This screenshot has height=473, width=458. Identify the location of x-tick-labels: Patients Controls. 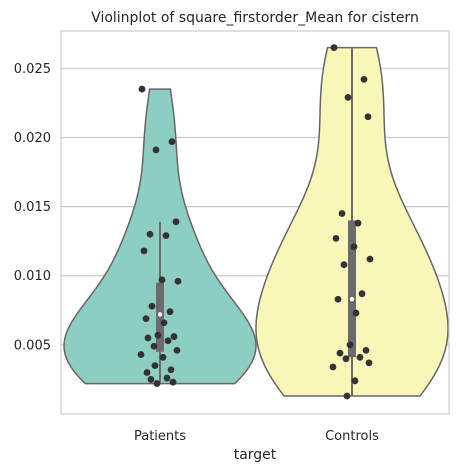
(256, 436).